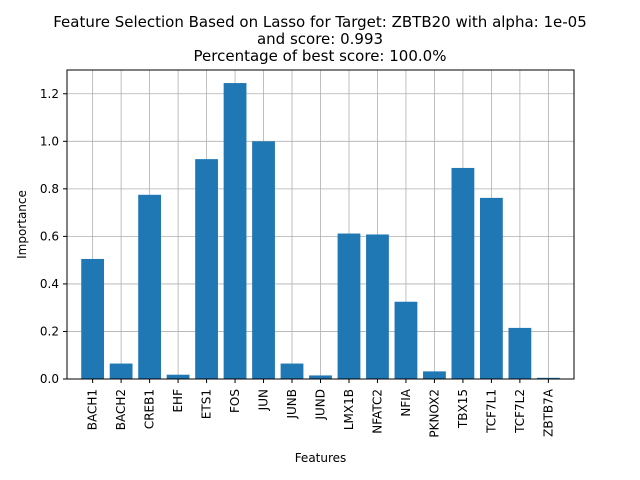 This screenshot has height=480, width=640. What do you see at coordinates (49, 379) in the screenshot?
I see `y-tick-label: 0.0` at bounding box center [49, 379].